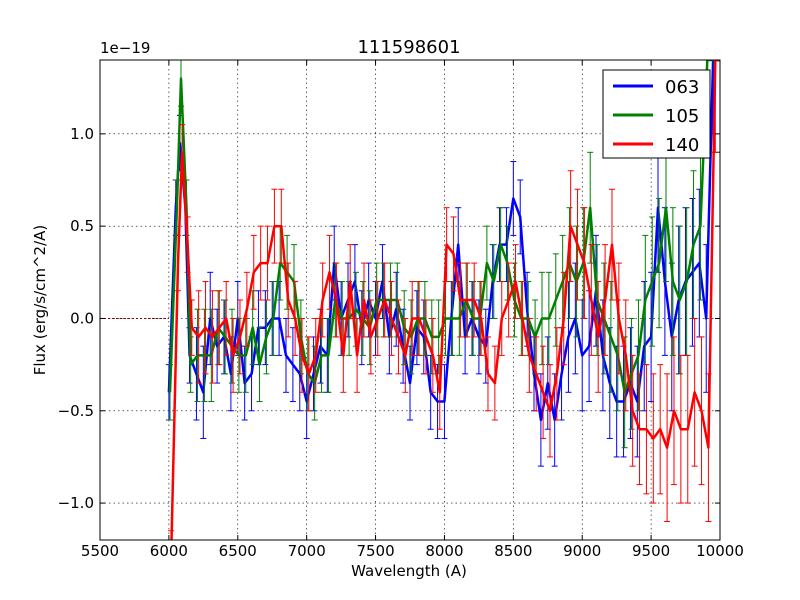  I want to click on legend-label-140: 140, so click(682, 145).